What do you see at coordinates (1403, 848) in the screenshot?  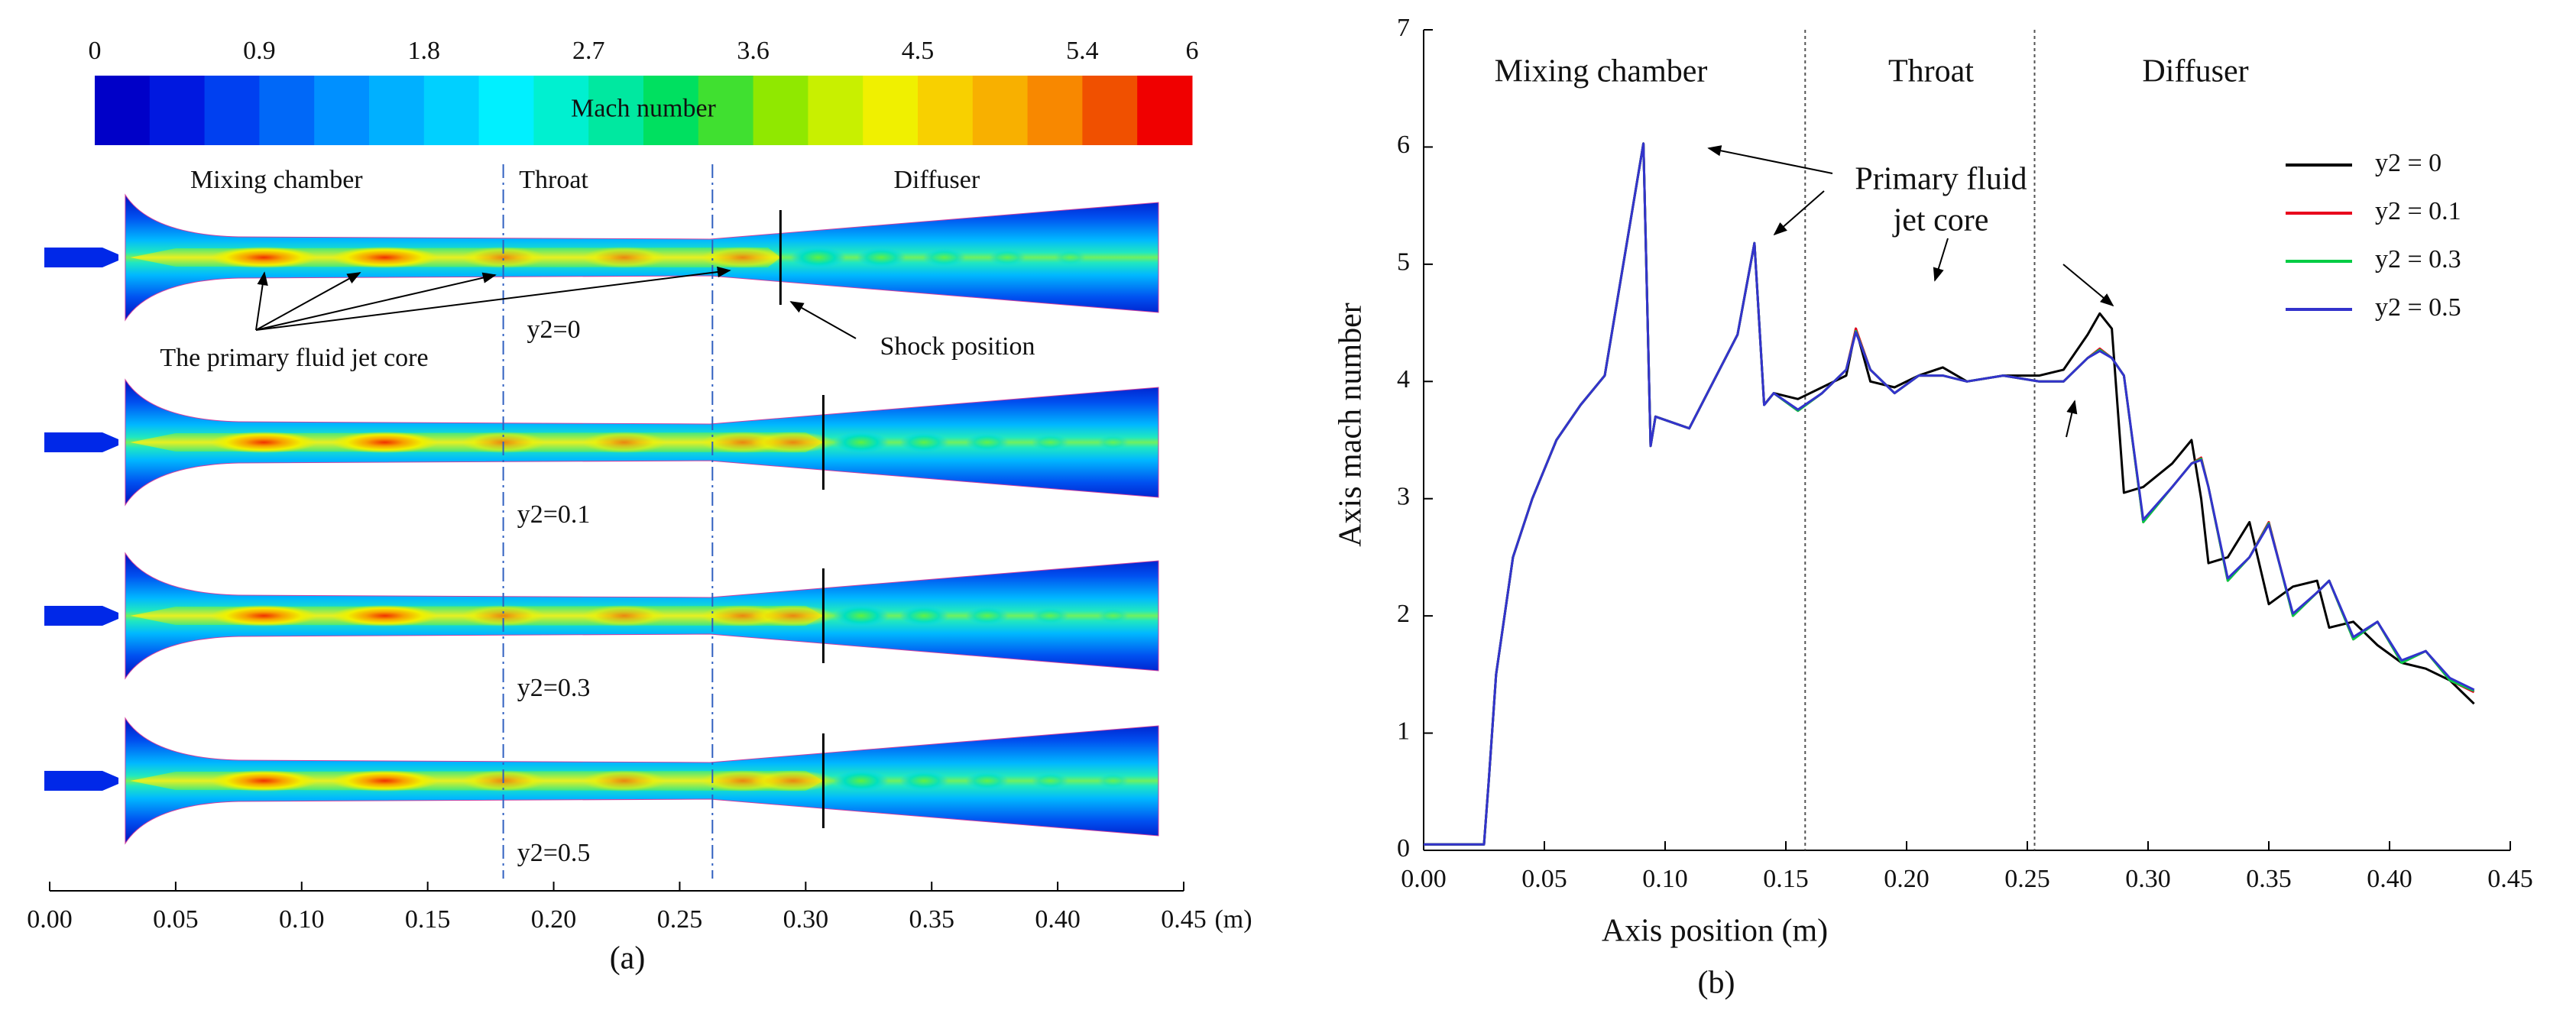 I see `y-tick-label: 0` at bounding box center [1403, 848].